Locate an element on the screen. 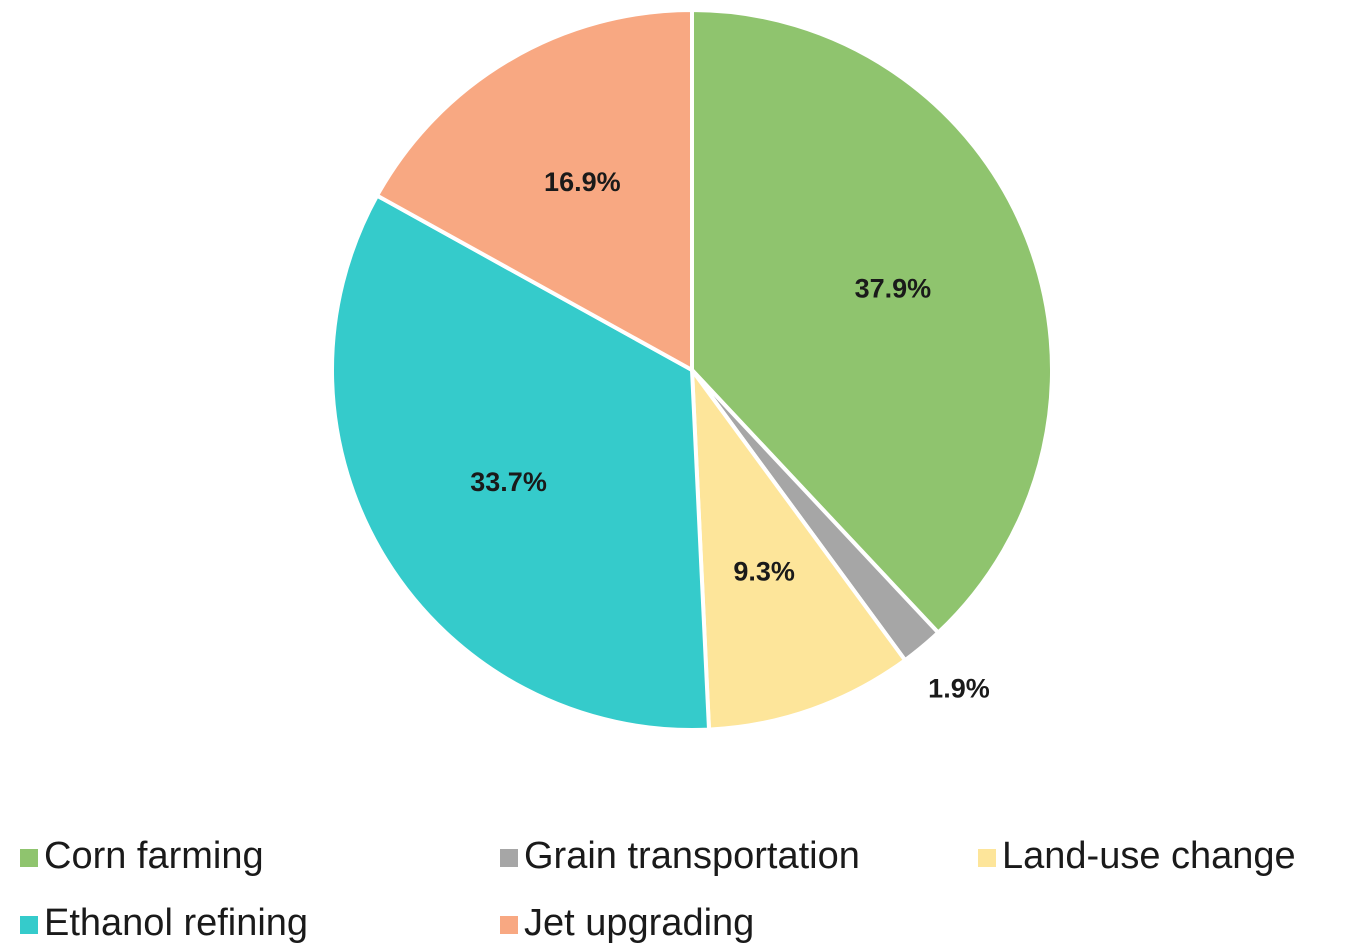 The height and width of the screenshot is (950, 1350). slice-label: 37.9% is located at coordinates (893, 289).